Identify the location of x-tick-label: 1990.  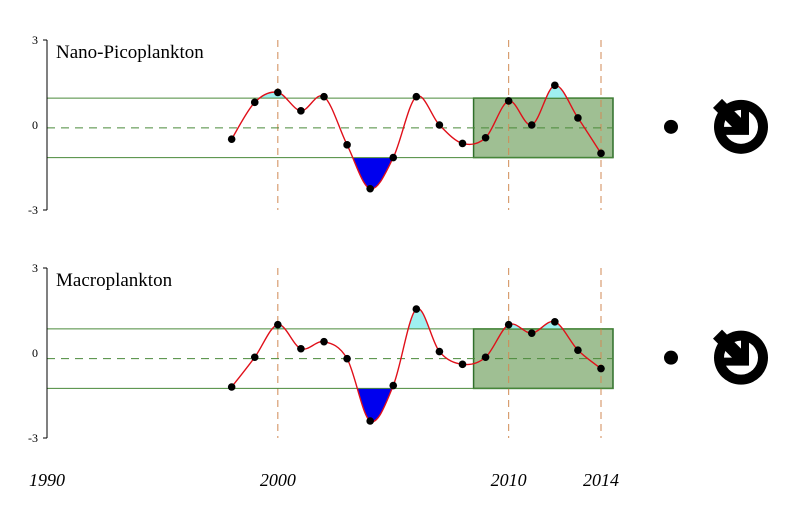
(47, 480).